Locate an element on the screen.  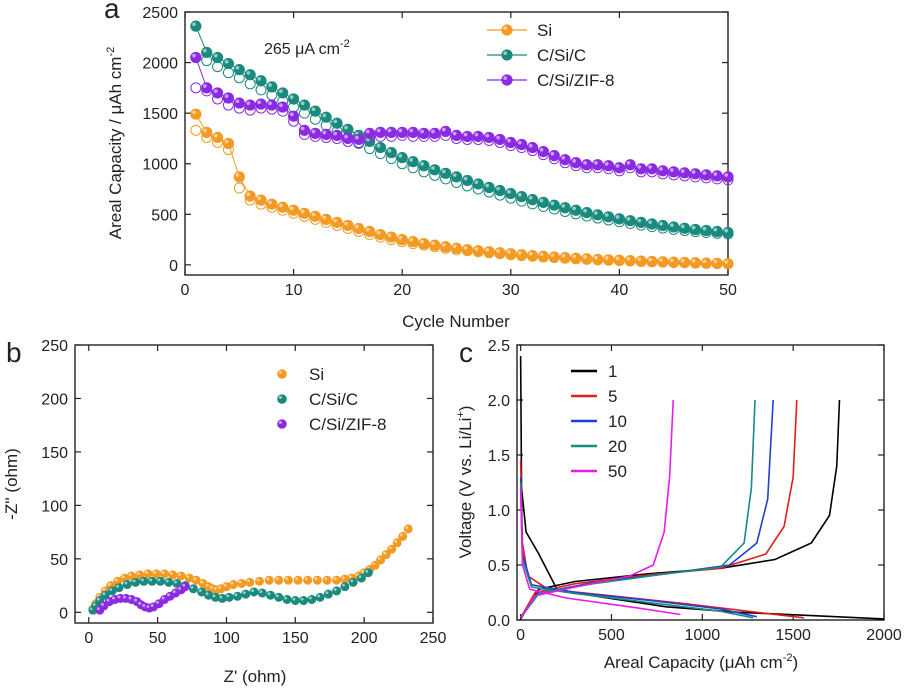
discharge-point is located at coordinates (239, 188).